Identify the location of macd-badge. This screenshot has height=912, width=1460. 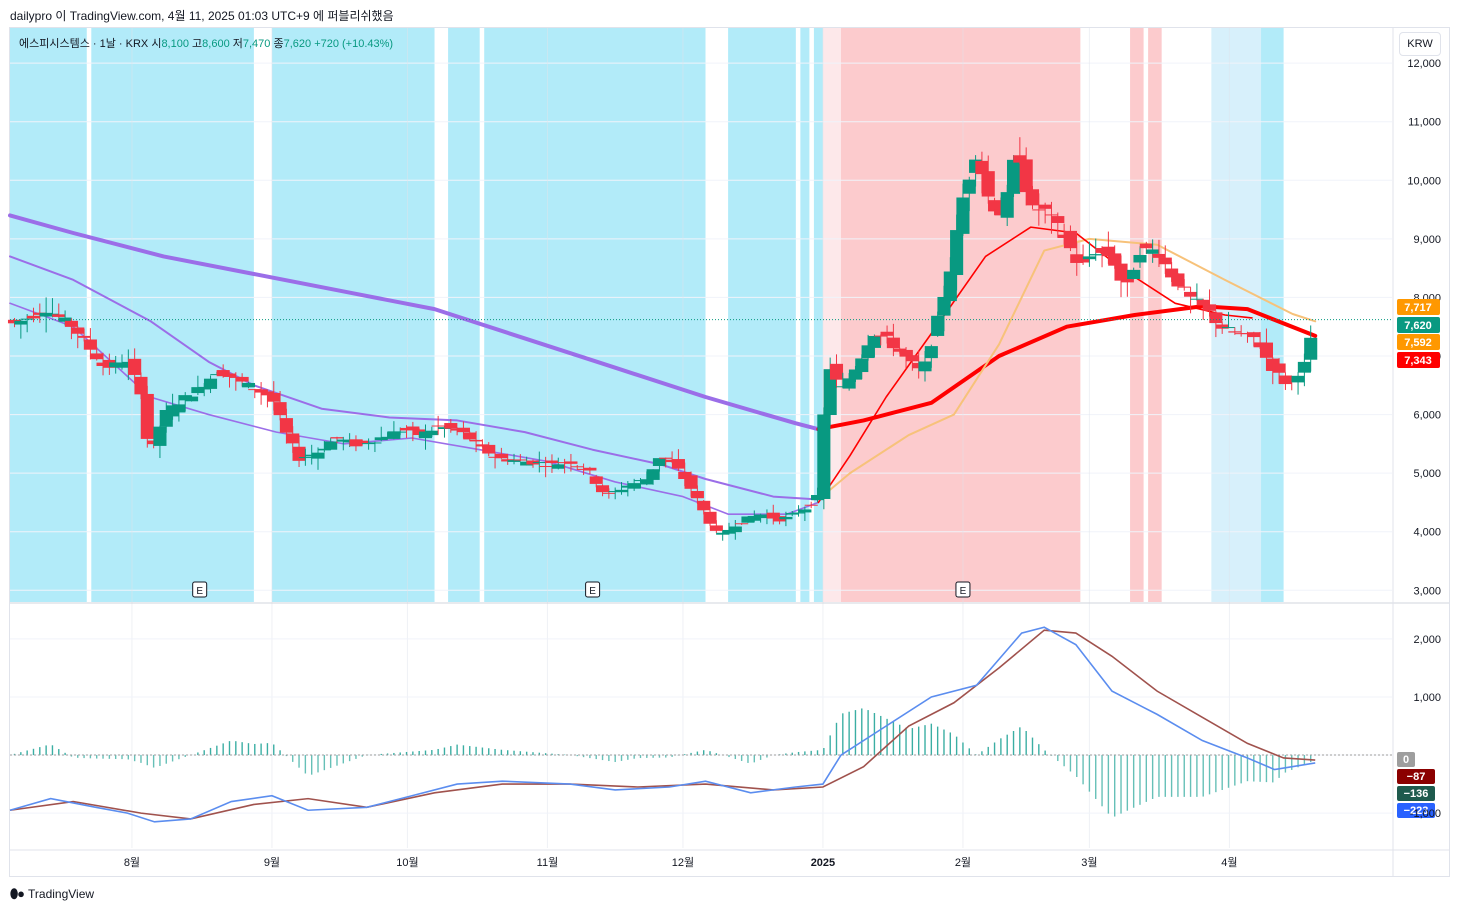
(1416, 776).